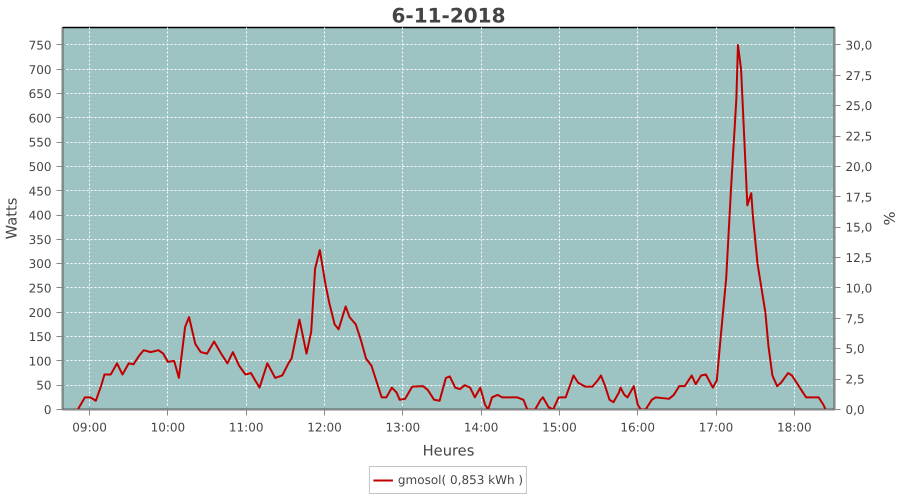 This screenshot has width=900, height=500. Describe the element at coordinates (638, 427) in the screenshot. I see `x-tick-label: 16:00` at that location.